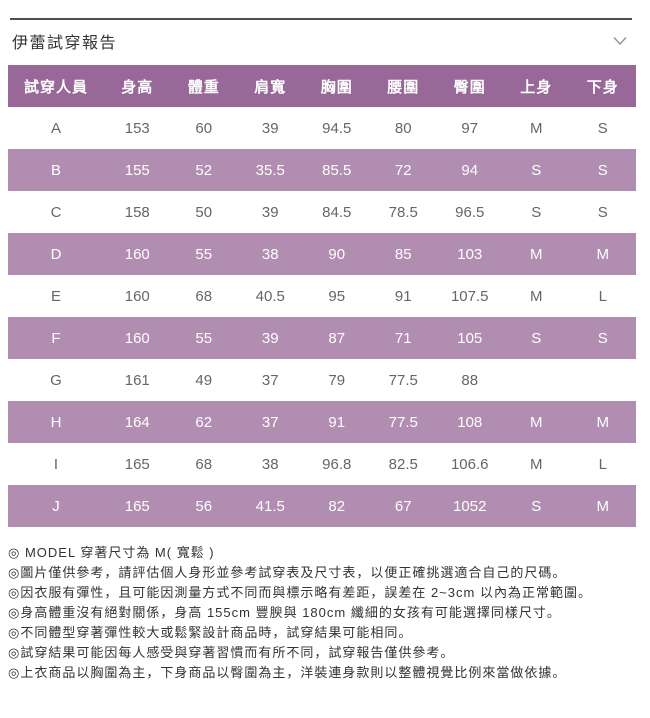 This screenshot has width=650, height=718. Describe the element at coordinates (137, 128) in the screenshot. I see `value-cell: 153` at that location.